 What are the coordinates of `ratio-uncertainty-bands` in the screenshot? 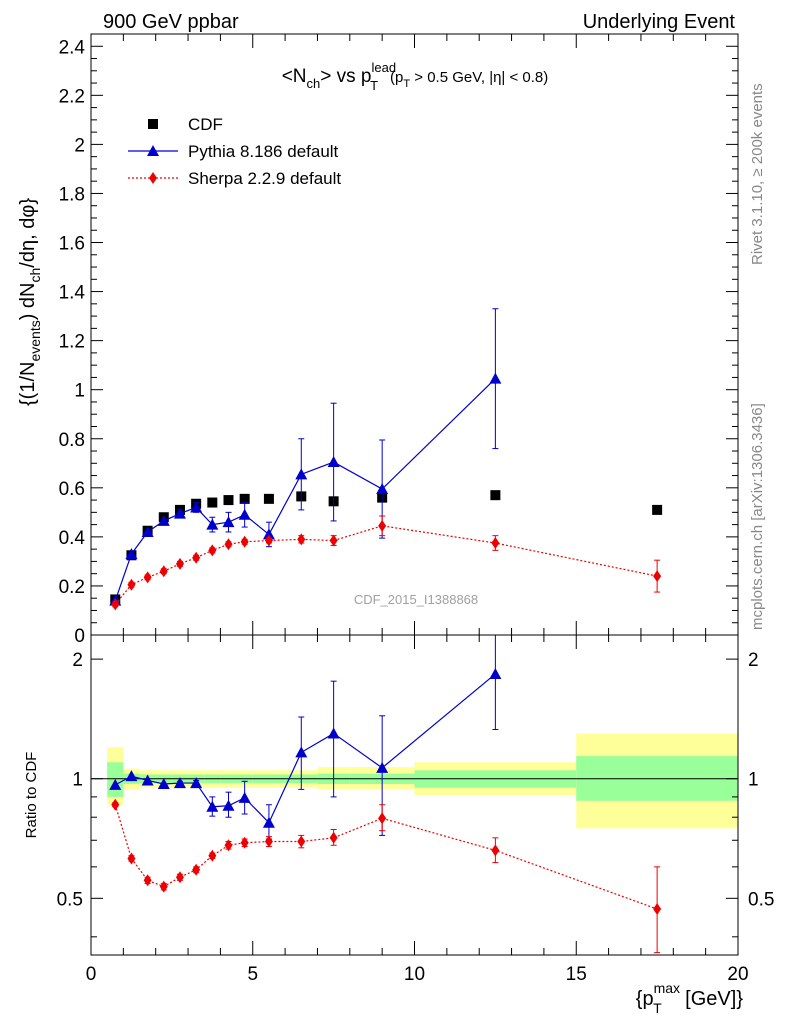 It's located at (422, 781).